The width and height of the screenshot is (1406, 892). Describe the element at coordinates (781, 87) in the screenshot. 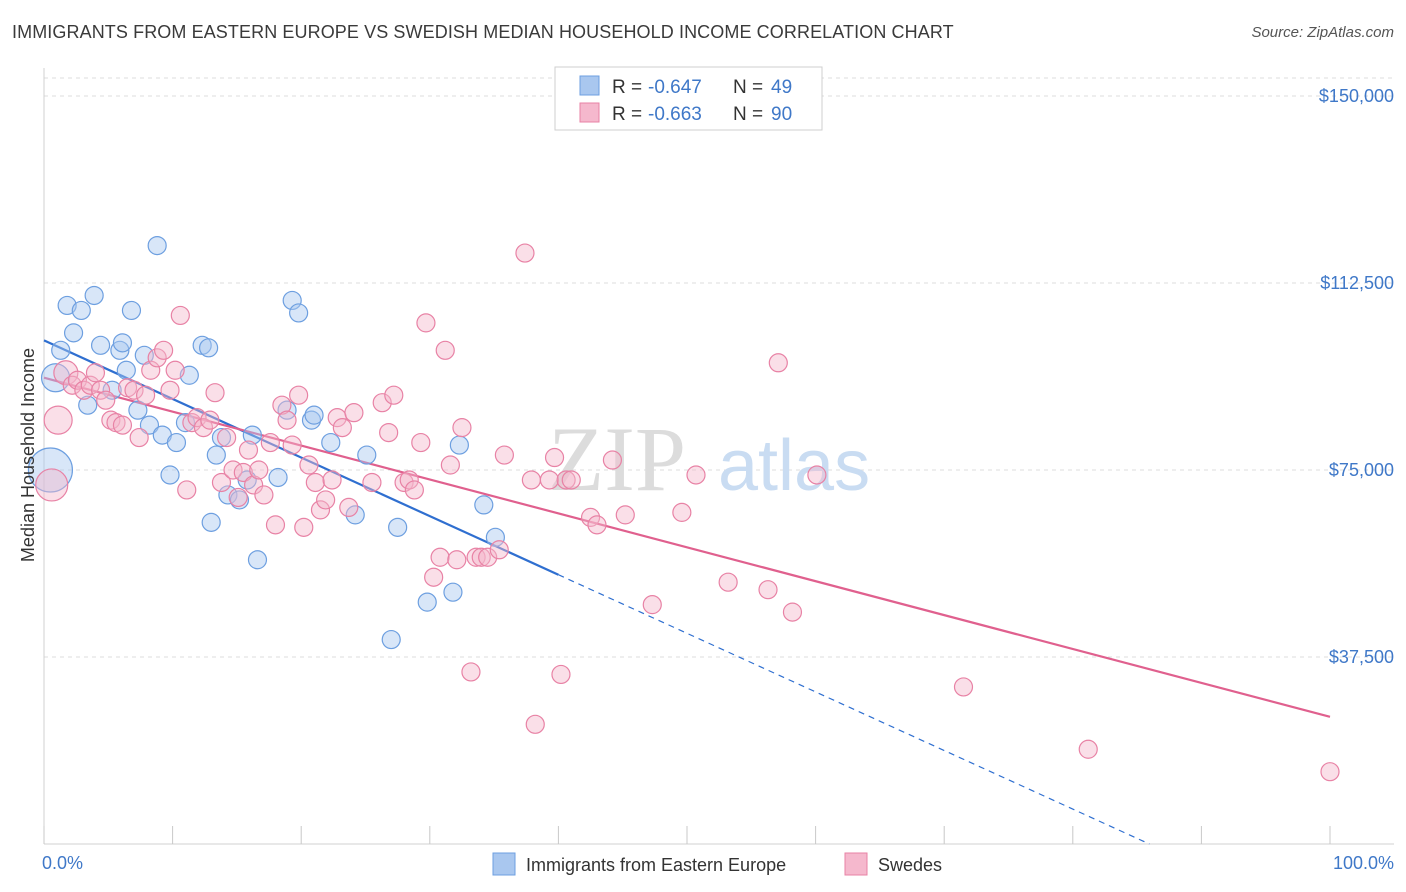

I see `legend-n-value-1: 49` at that location.